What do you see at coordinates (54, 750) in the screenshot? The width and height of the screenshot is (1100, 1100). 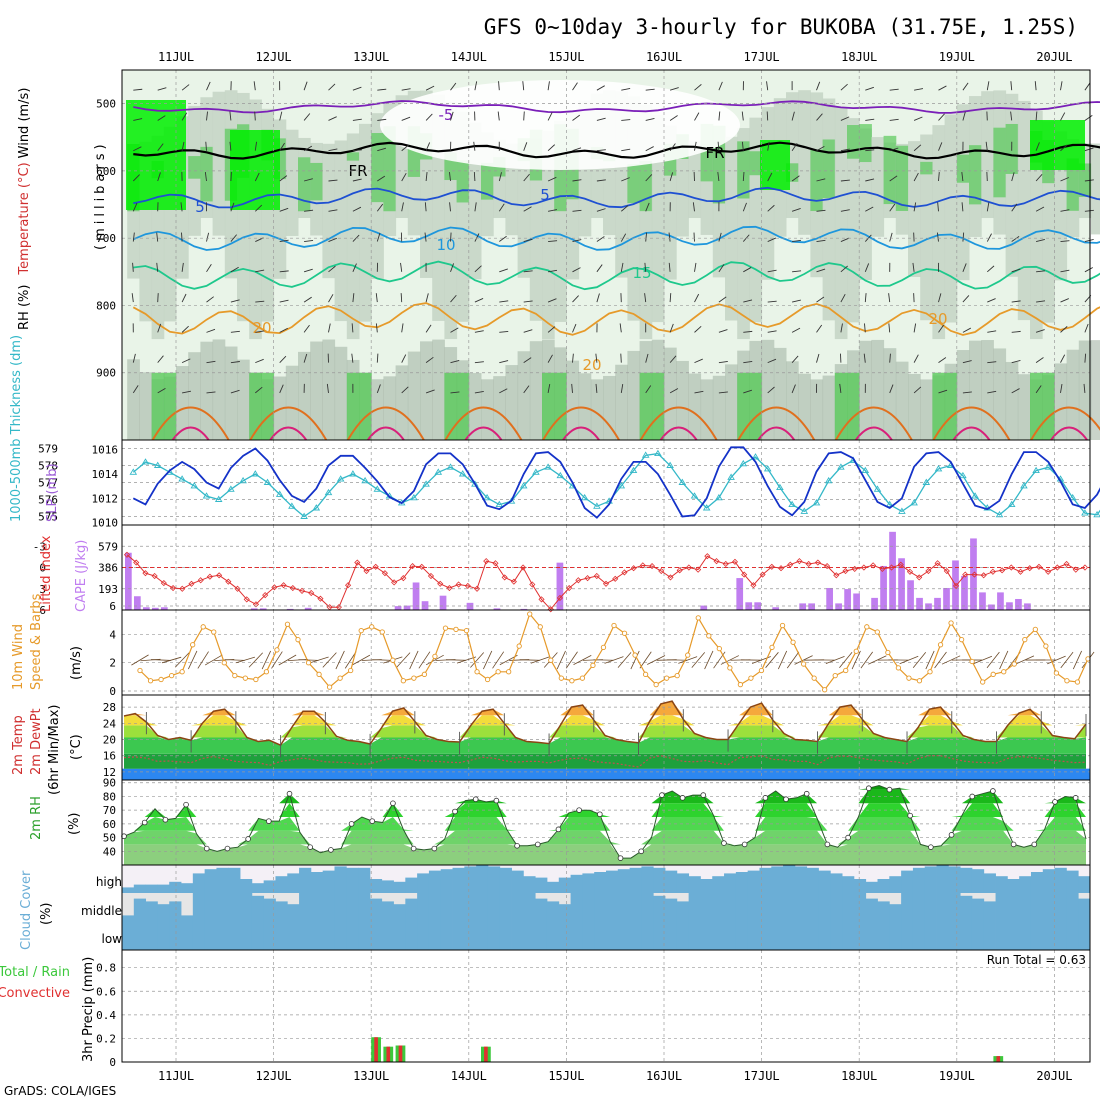 I see `minmax-label: (6hr Min/Max)` at bounding box center [54, 750].